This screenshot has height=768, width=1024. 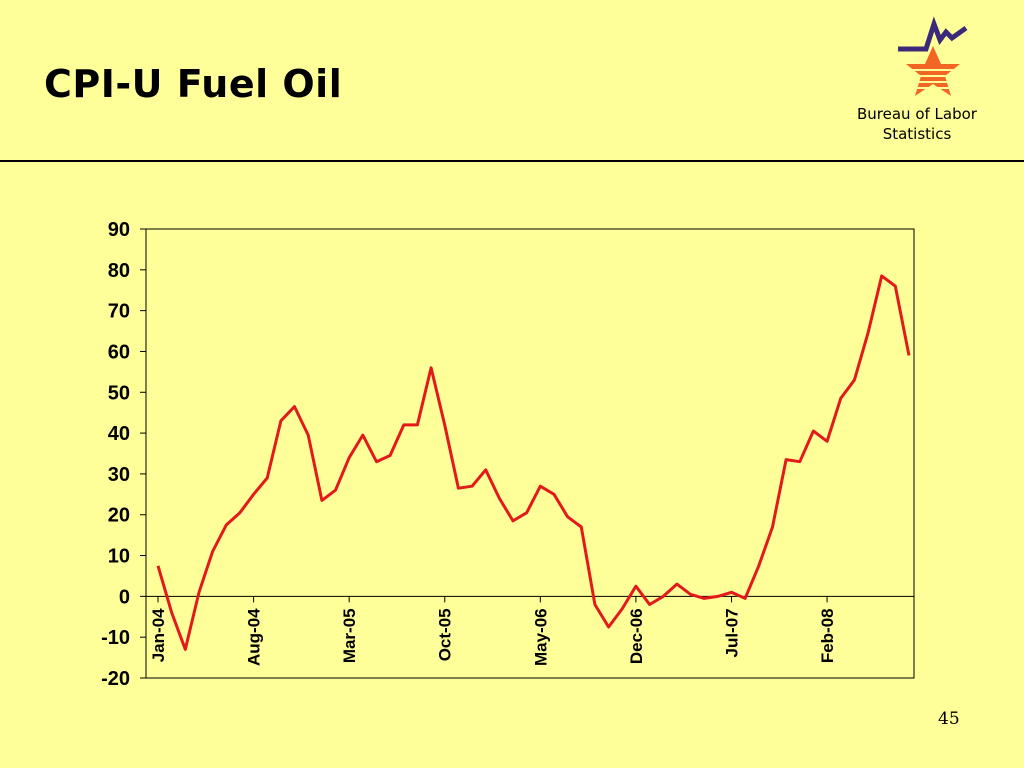 I want to click on x-tick-label: Aug-04, so click(x=254, y=637).